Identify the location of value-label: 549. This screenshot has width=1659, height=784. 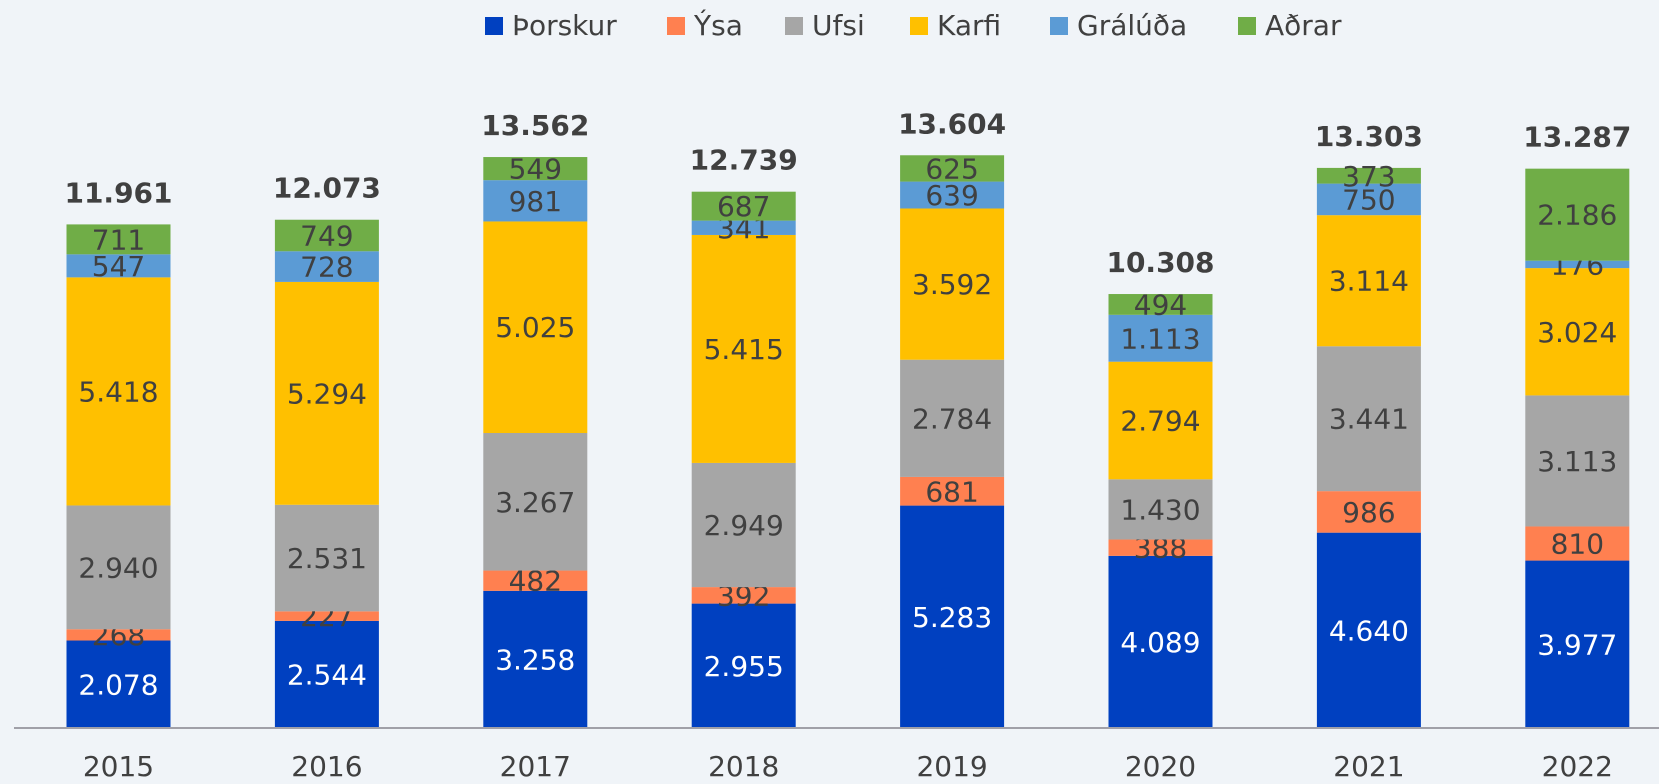
(535, 169).